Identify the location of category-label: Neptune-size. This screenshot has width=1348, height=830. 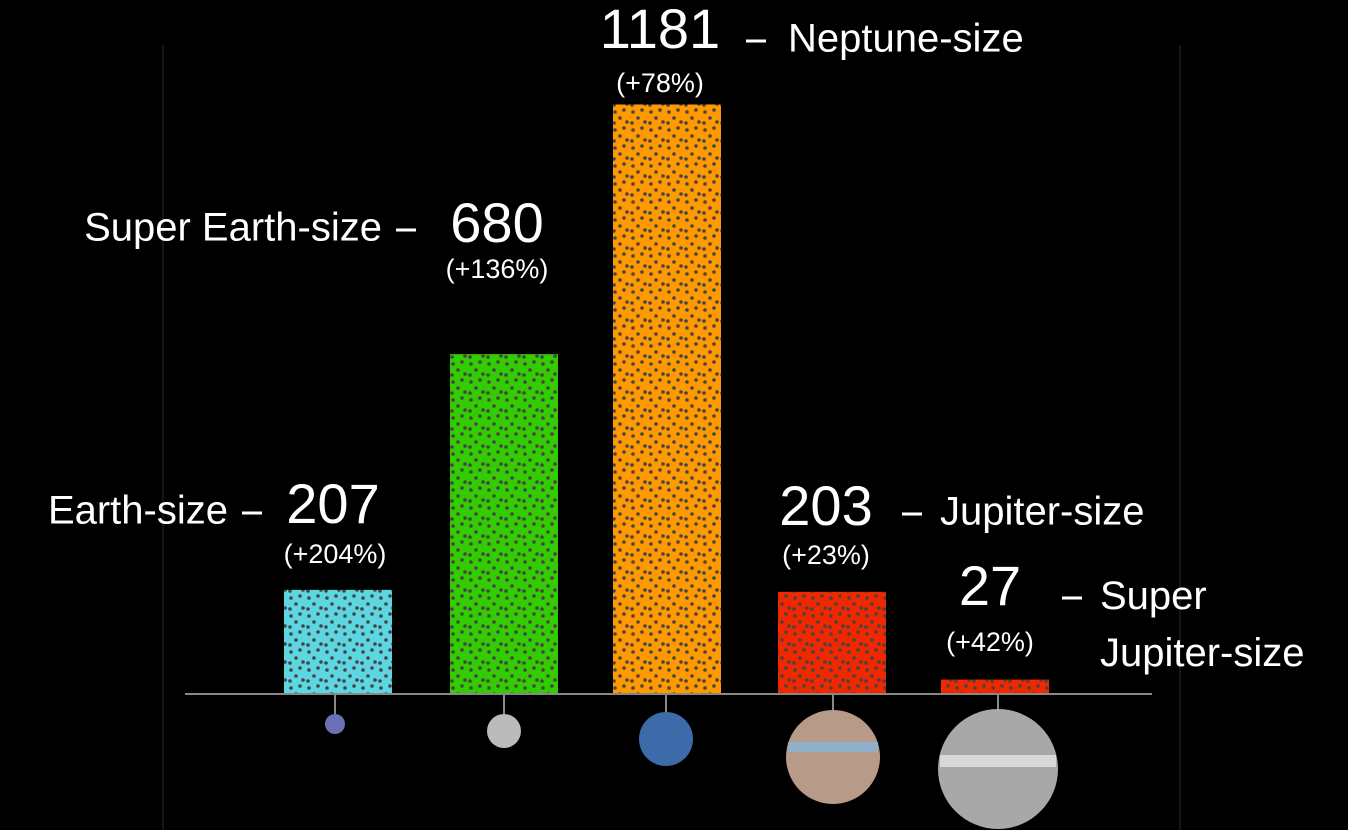
(906, 39).